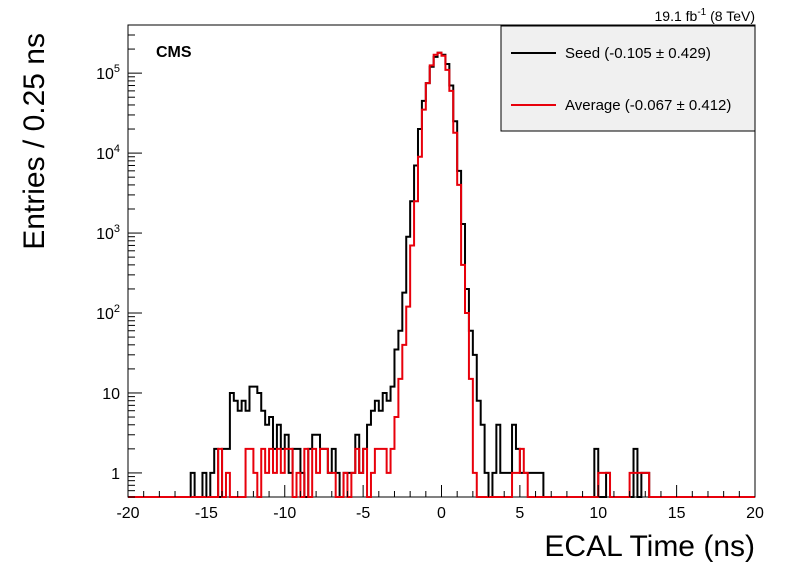 The image size is (796, 574). I want to click on y-tick-exponent: 3, so click(117, 229).